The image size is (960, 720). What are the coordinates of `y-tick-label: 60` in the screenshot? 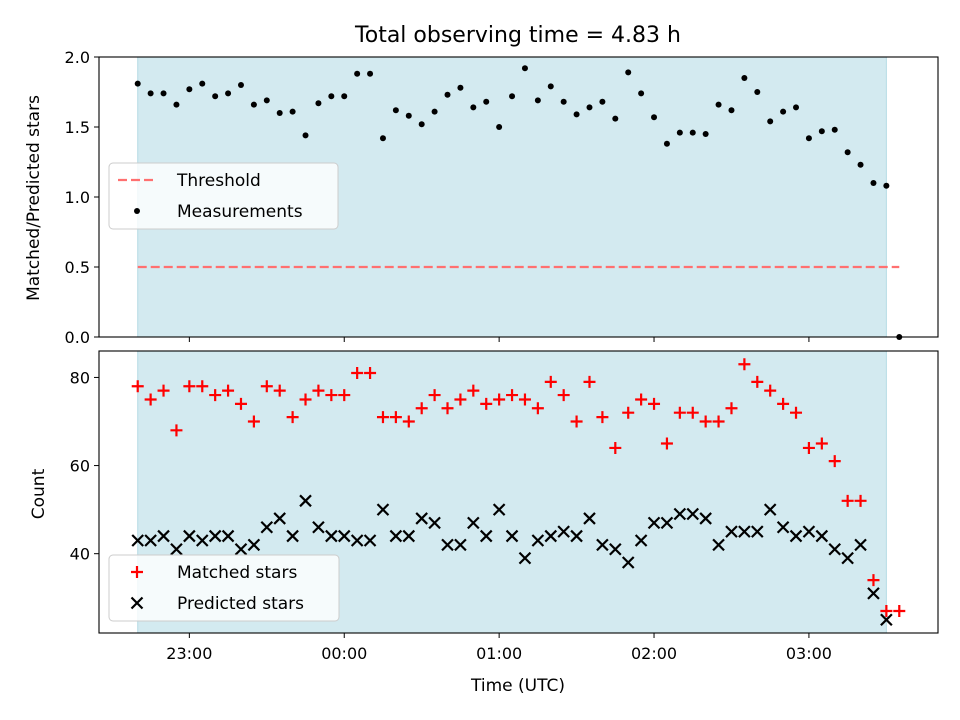 It's located at (80, 466).